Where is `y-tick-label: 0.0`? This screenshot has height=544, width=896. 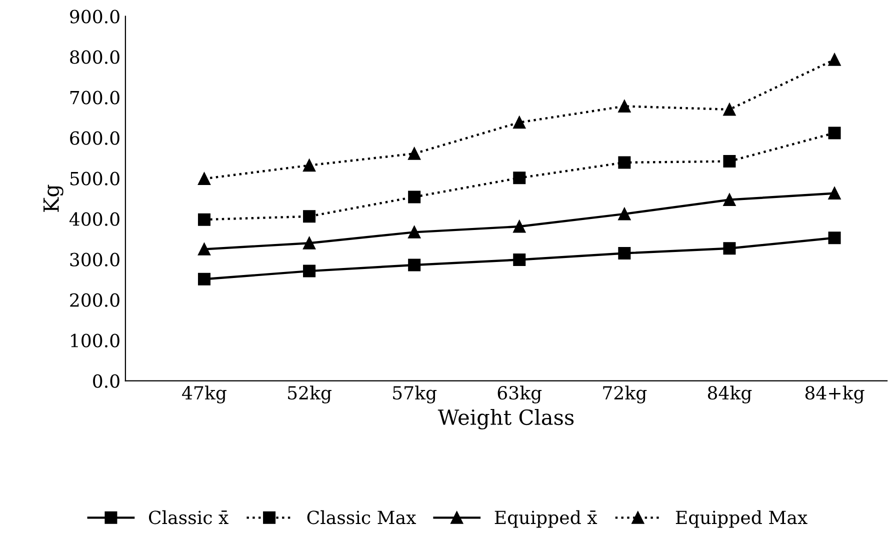 y-tick-label: 0.0 is located at coordinates (106, 381).